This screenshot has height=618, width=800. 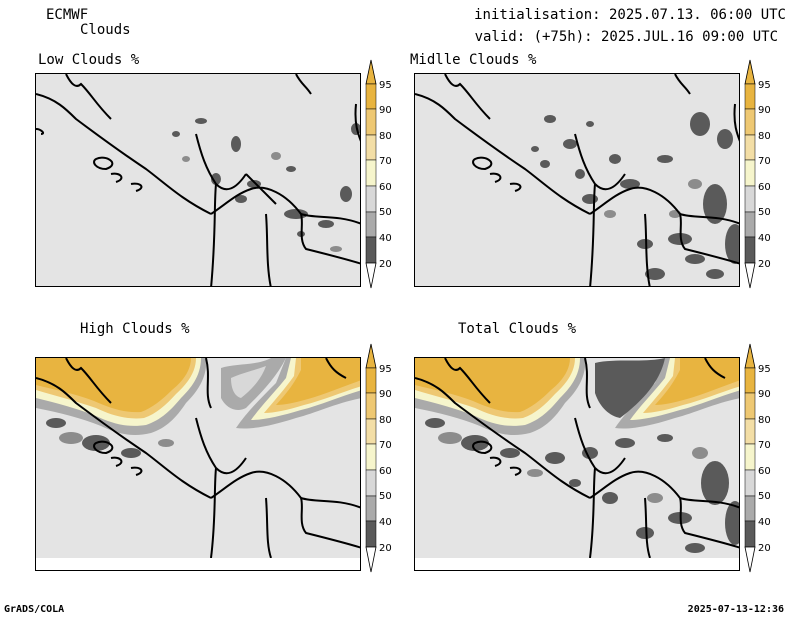 What do you see at coordinates (473, 60) in the screenshot?
I see `panel-title-middle: Midlle Clouds %` at bounding box center [473, 60].